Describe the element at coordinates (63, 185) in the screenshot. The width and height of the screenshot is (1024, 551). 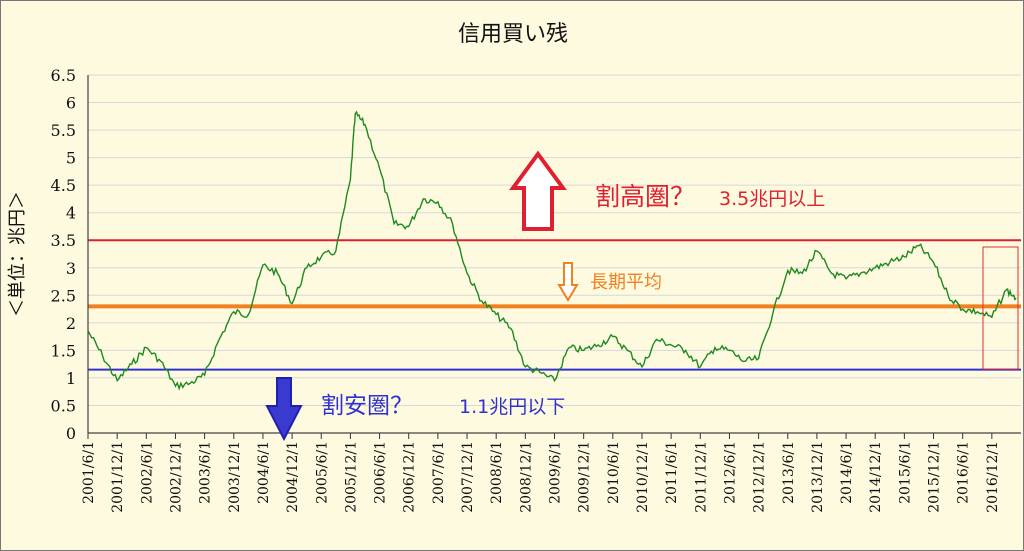
I see `y-tick-label: 4.5` at that location.